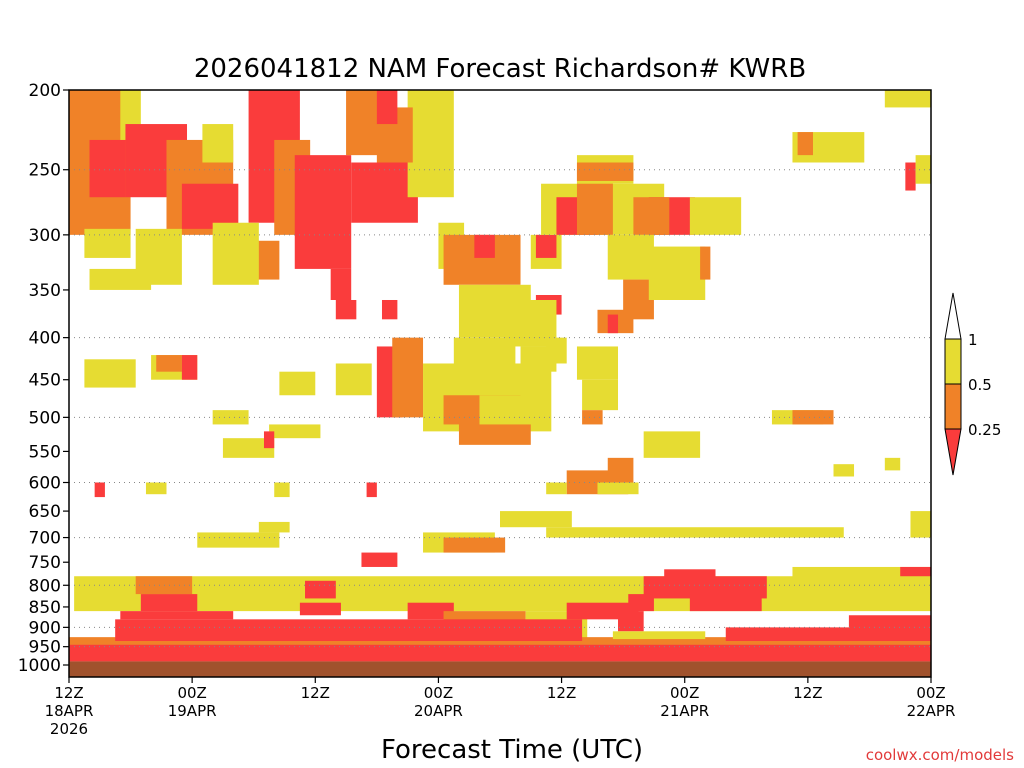 The image size is (1024, 768). Describe the element at coordinates (438, 711) in the screenshot. I see `x-tick-label-3-1: 20APR` at that location.